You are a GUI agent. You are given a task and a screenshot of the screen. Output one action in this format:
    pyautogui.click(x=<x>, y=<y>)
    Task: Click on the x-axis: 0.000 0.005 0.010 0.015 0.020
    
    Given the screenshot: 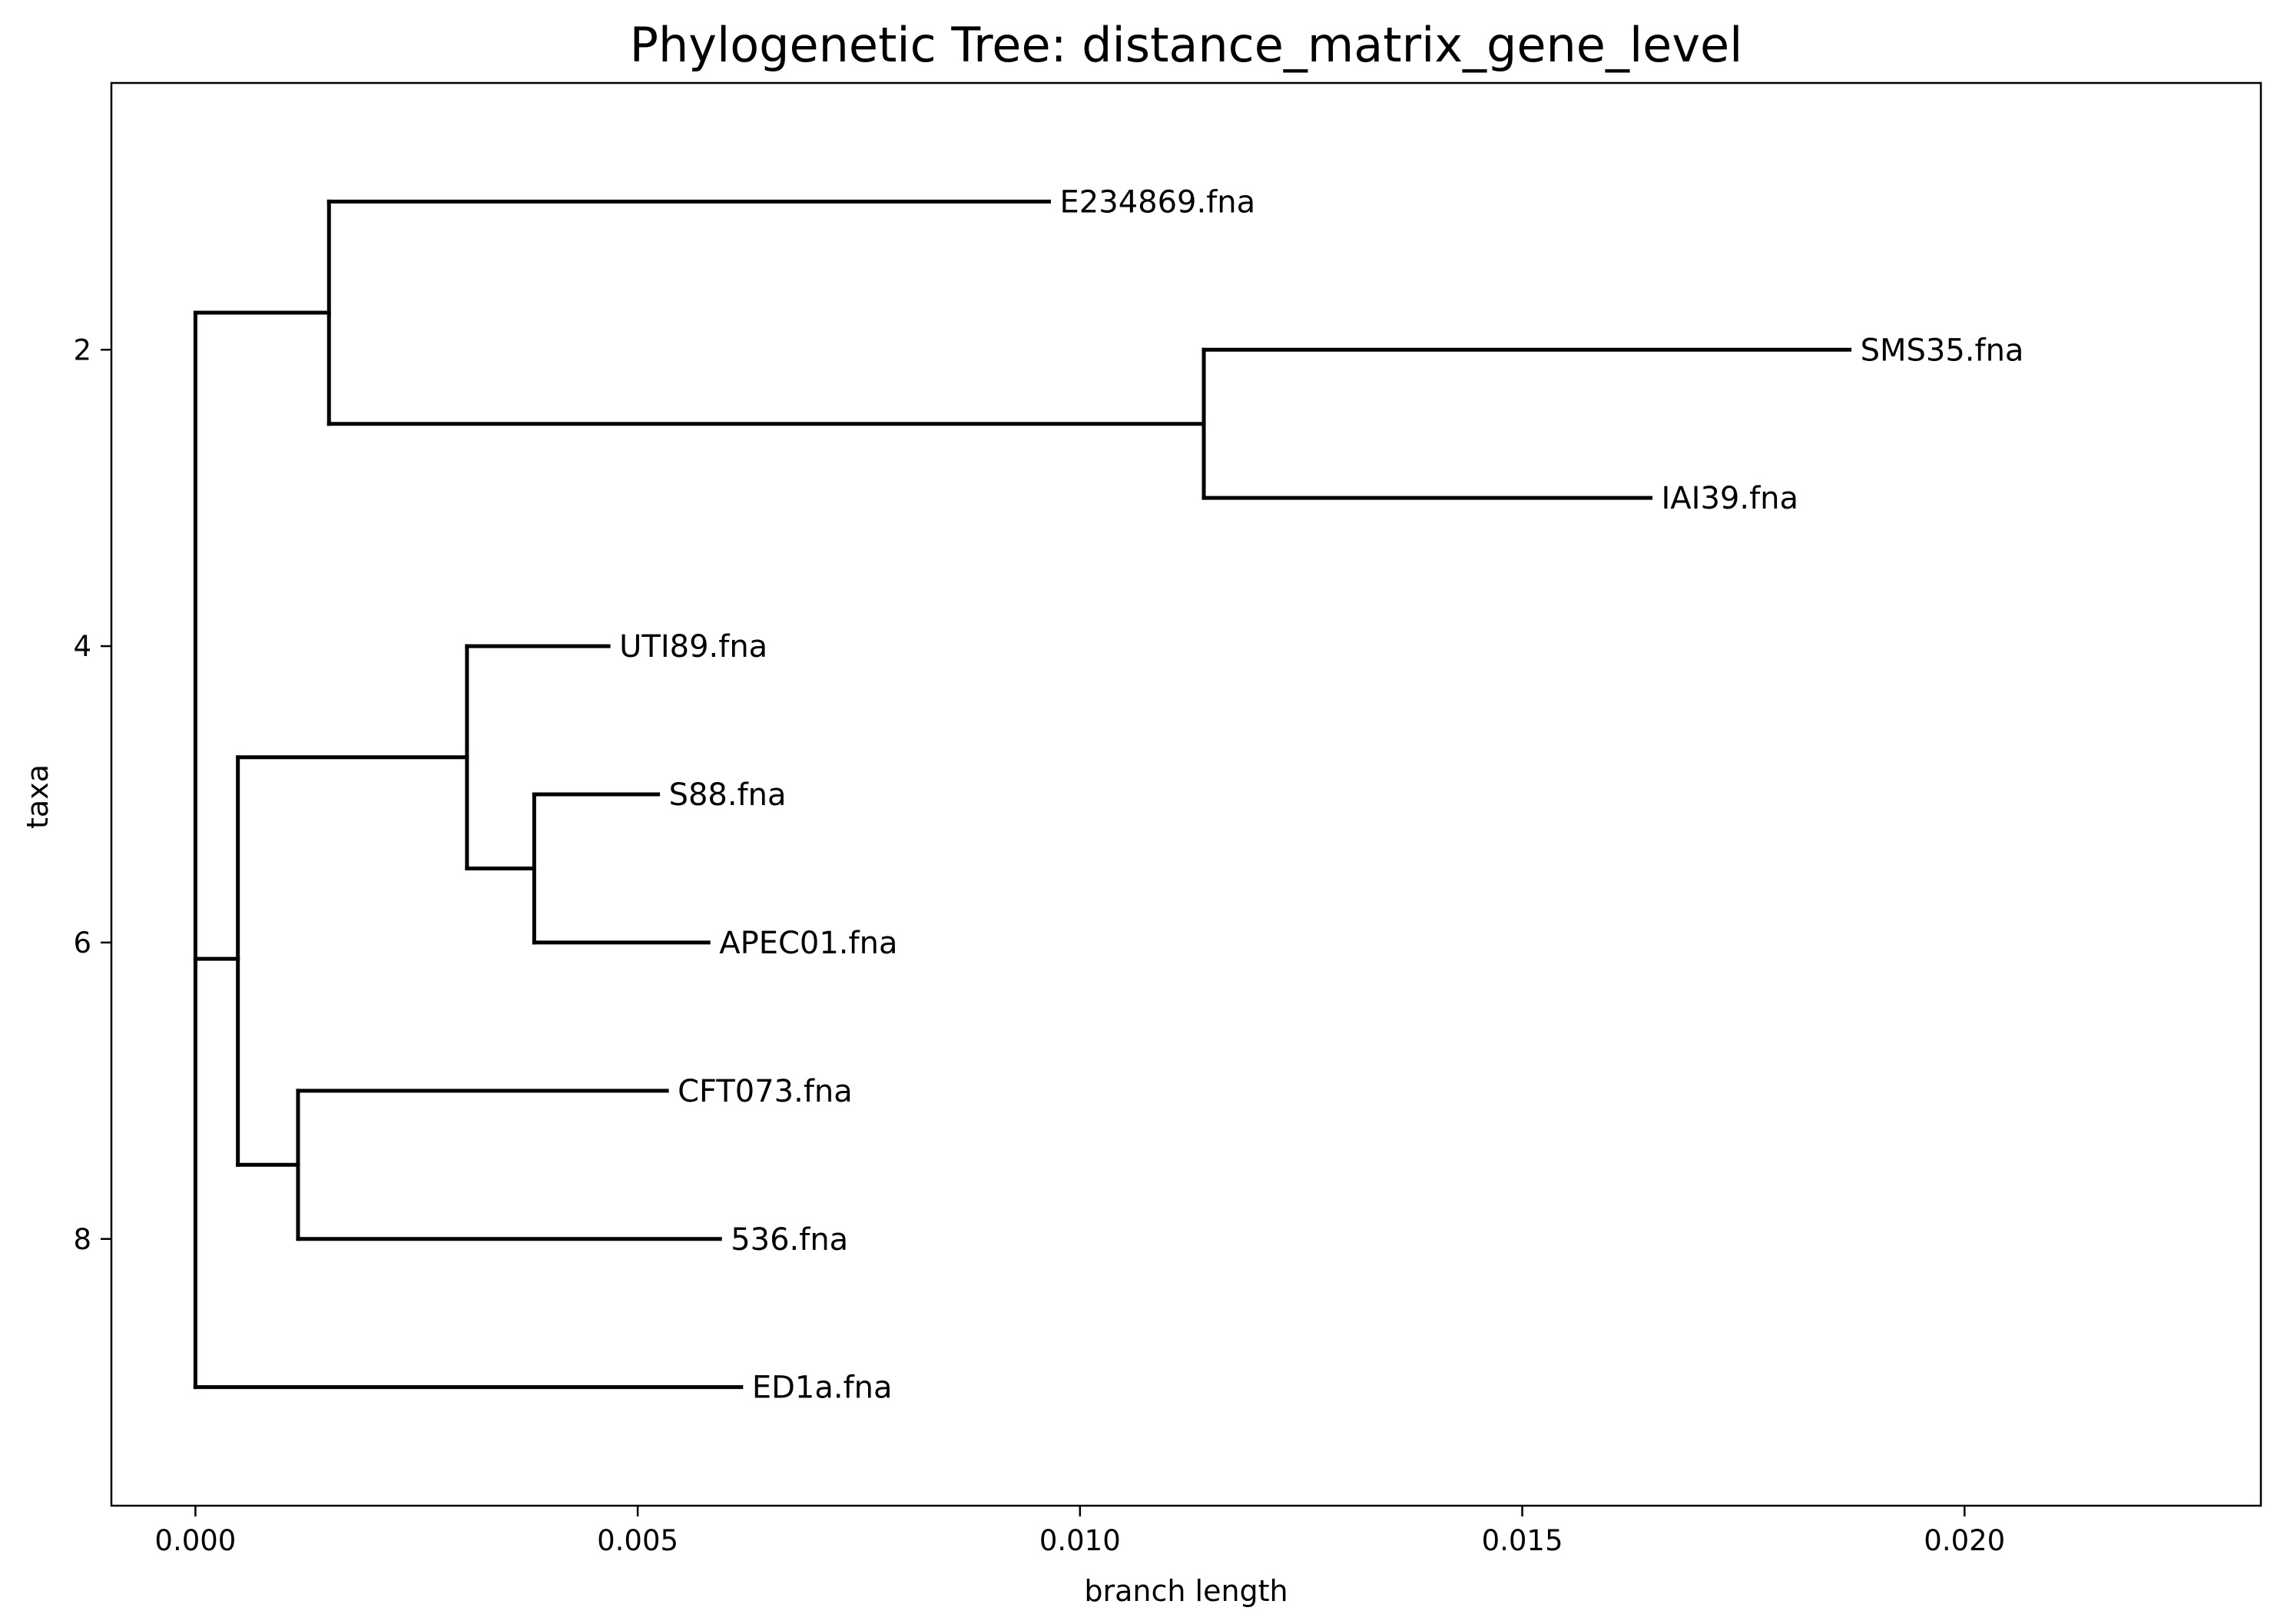 What is the action you would take?
    pyautogui.click(x=1079, y=1531)
    